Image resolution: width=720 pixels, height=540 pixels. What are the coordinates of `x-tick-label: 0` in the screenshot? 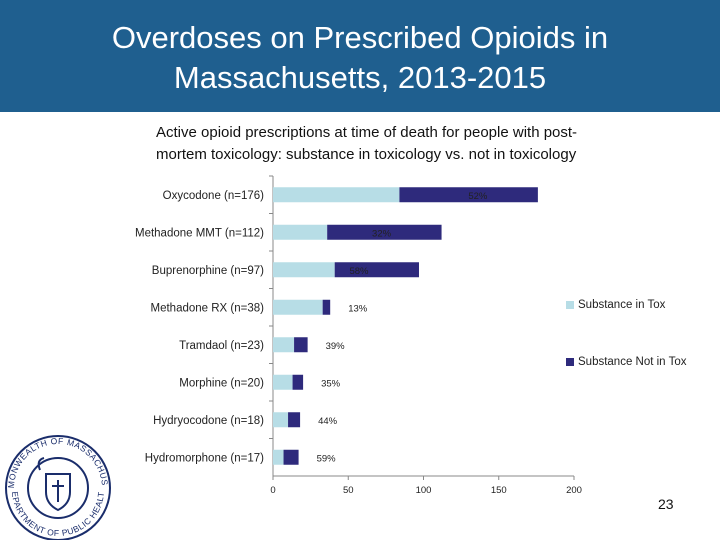 It's located at (272, 490).